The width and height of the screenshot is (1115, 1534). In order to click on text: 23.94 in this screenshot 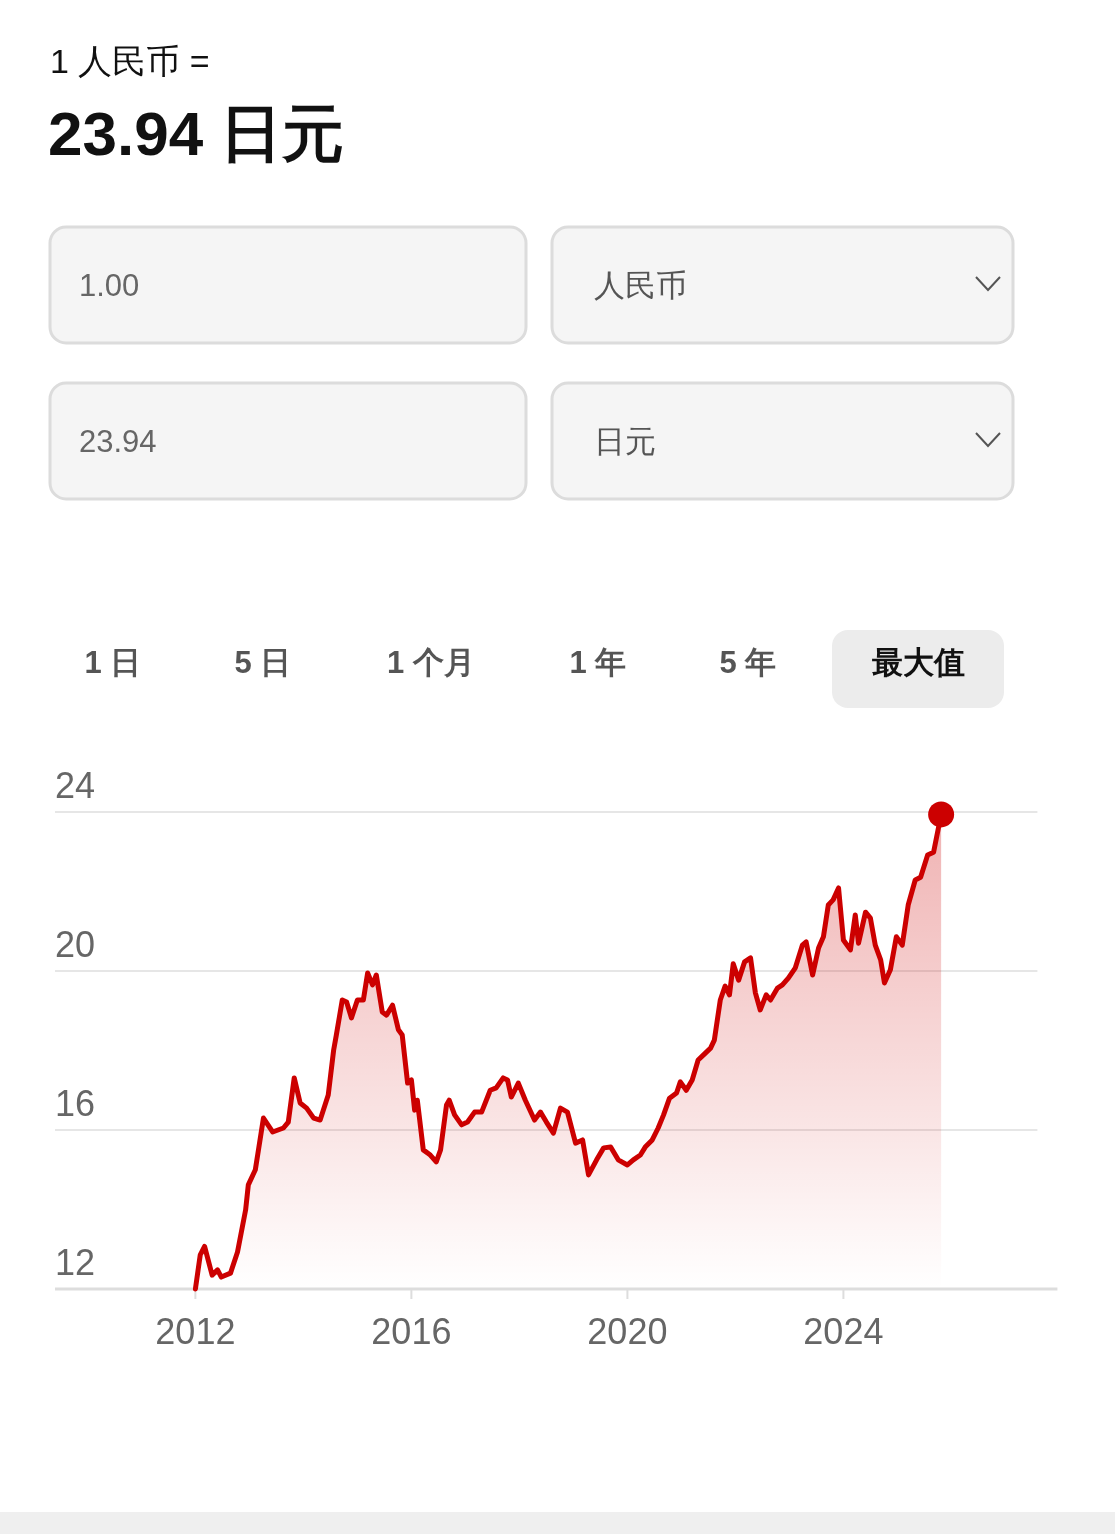, I will do `click(118, 441)`.